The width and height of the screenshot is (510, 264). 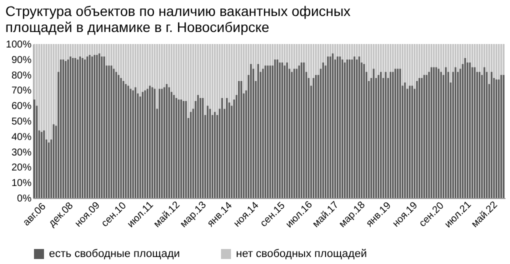 What do you see at coordinates (21, 76) in the screenshot?
I see `y-tick-label: 80%` at bounding box center [21, 76].